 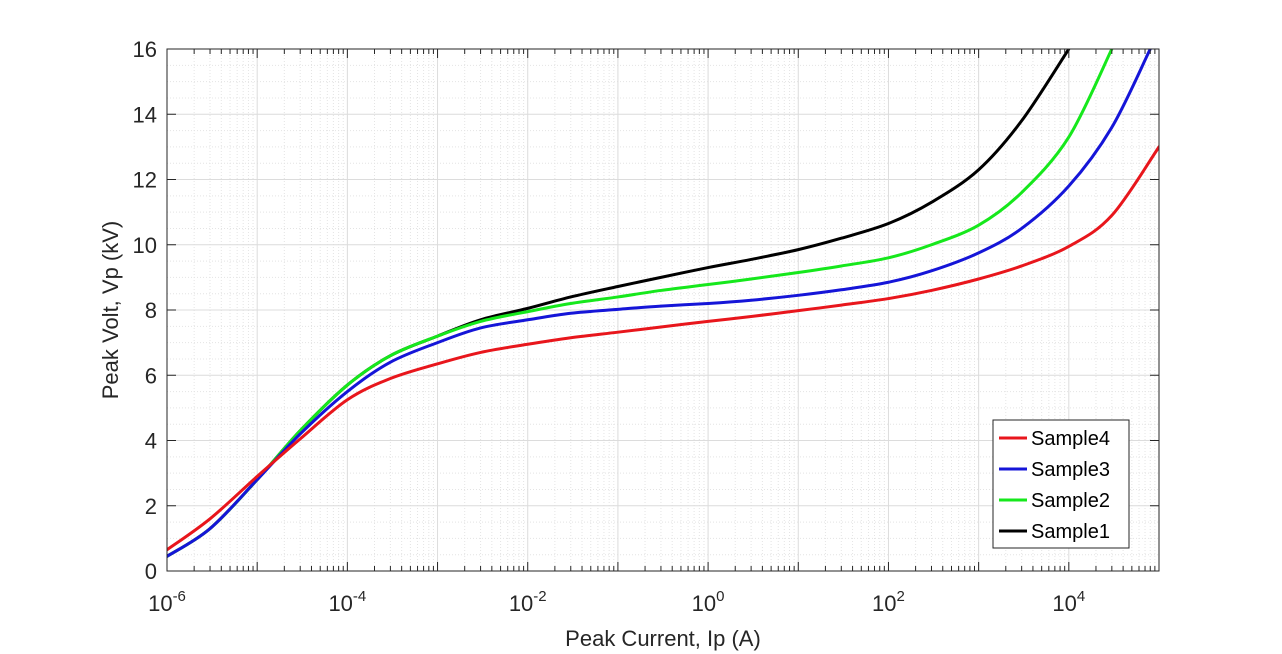 I want to click on x-axis-label: Peak Current, Ip (A), so click(x=663, y=638).